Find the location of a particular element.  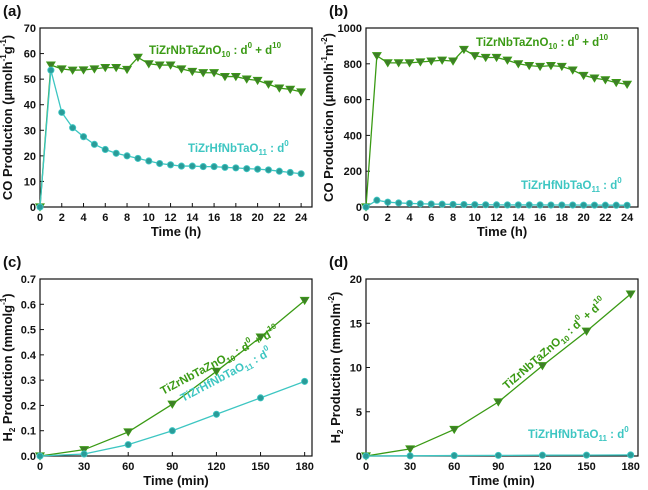

y-tick-label: 0.4 is located at coordinates (29, 356).